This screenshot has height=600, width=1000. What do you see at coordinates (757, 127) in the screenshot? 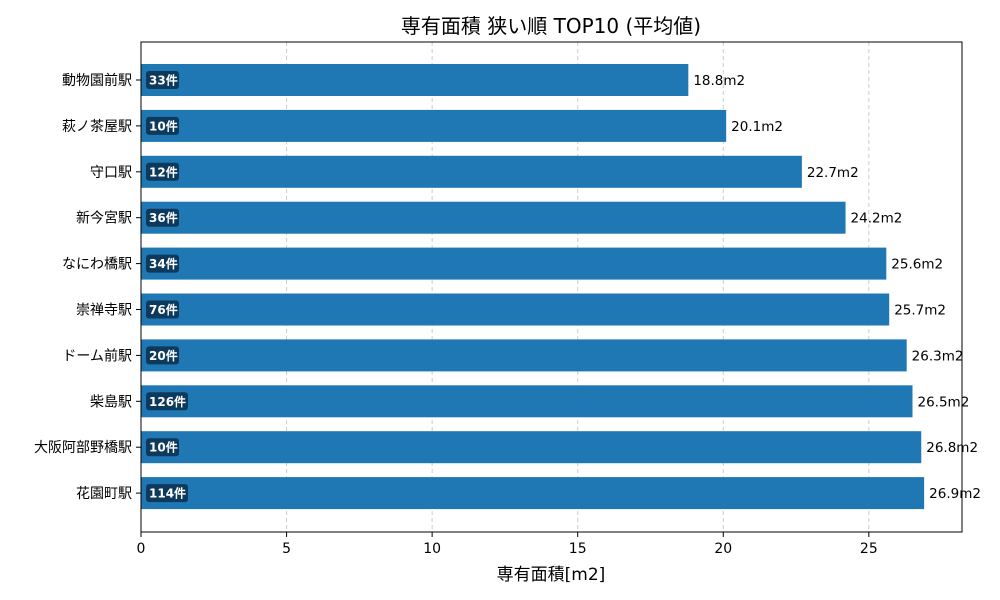
I see `value-label-1: 20.1m2` at bounding box center [757, 127].